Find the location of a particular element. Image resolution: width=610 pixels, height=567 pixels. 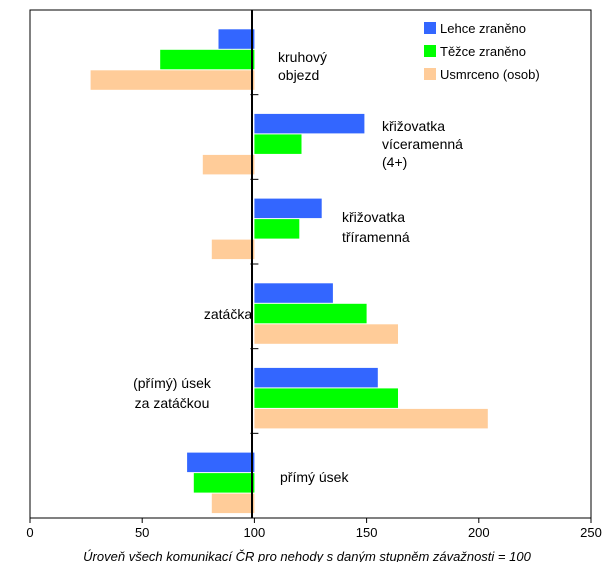

x-tick-label: 250 is located at coordinates (591, 532).